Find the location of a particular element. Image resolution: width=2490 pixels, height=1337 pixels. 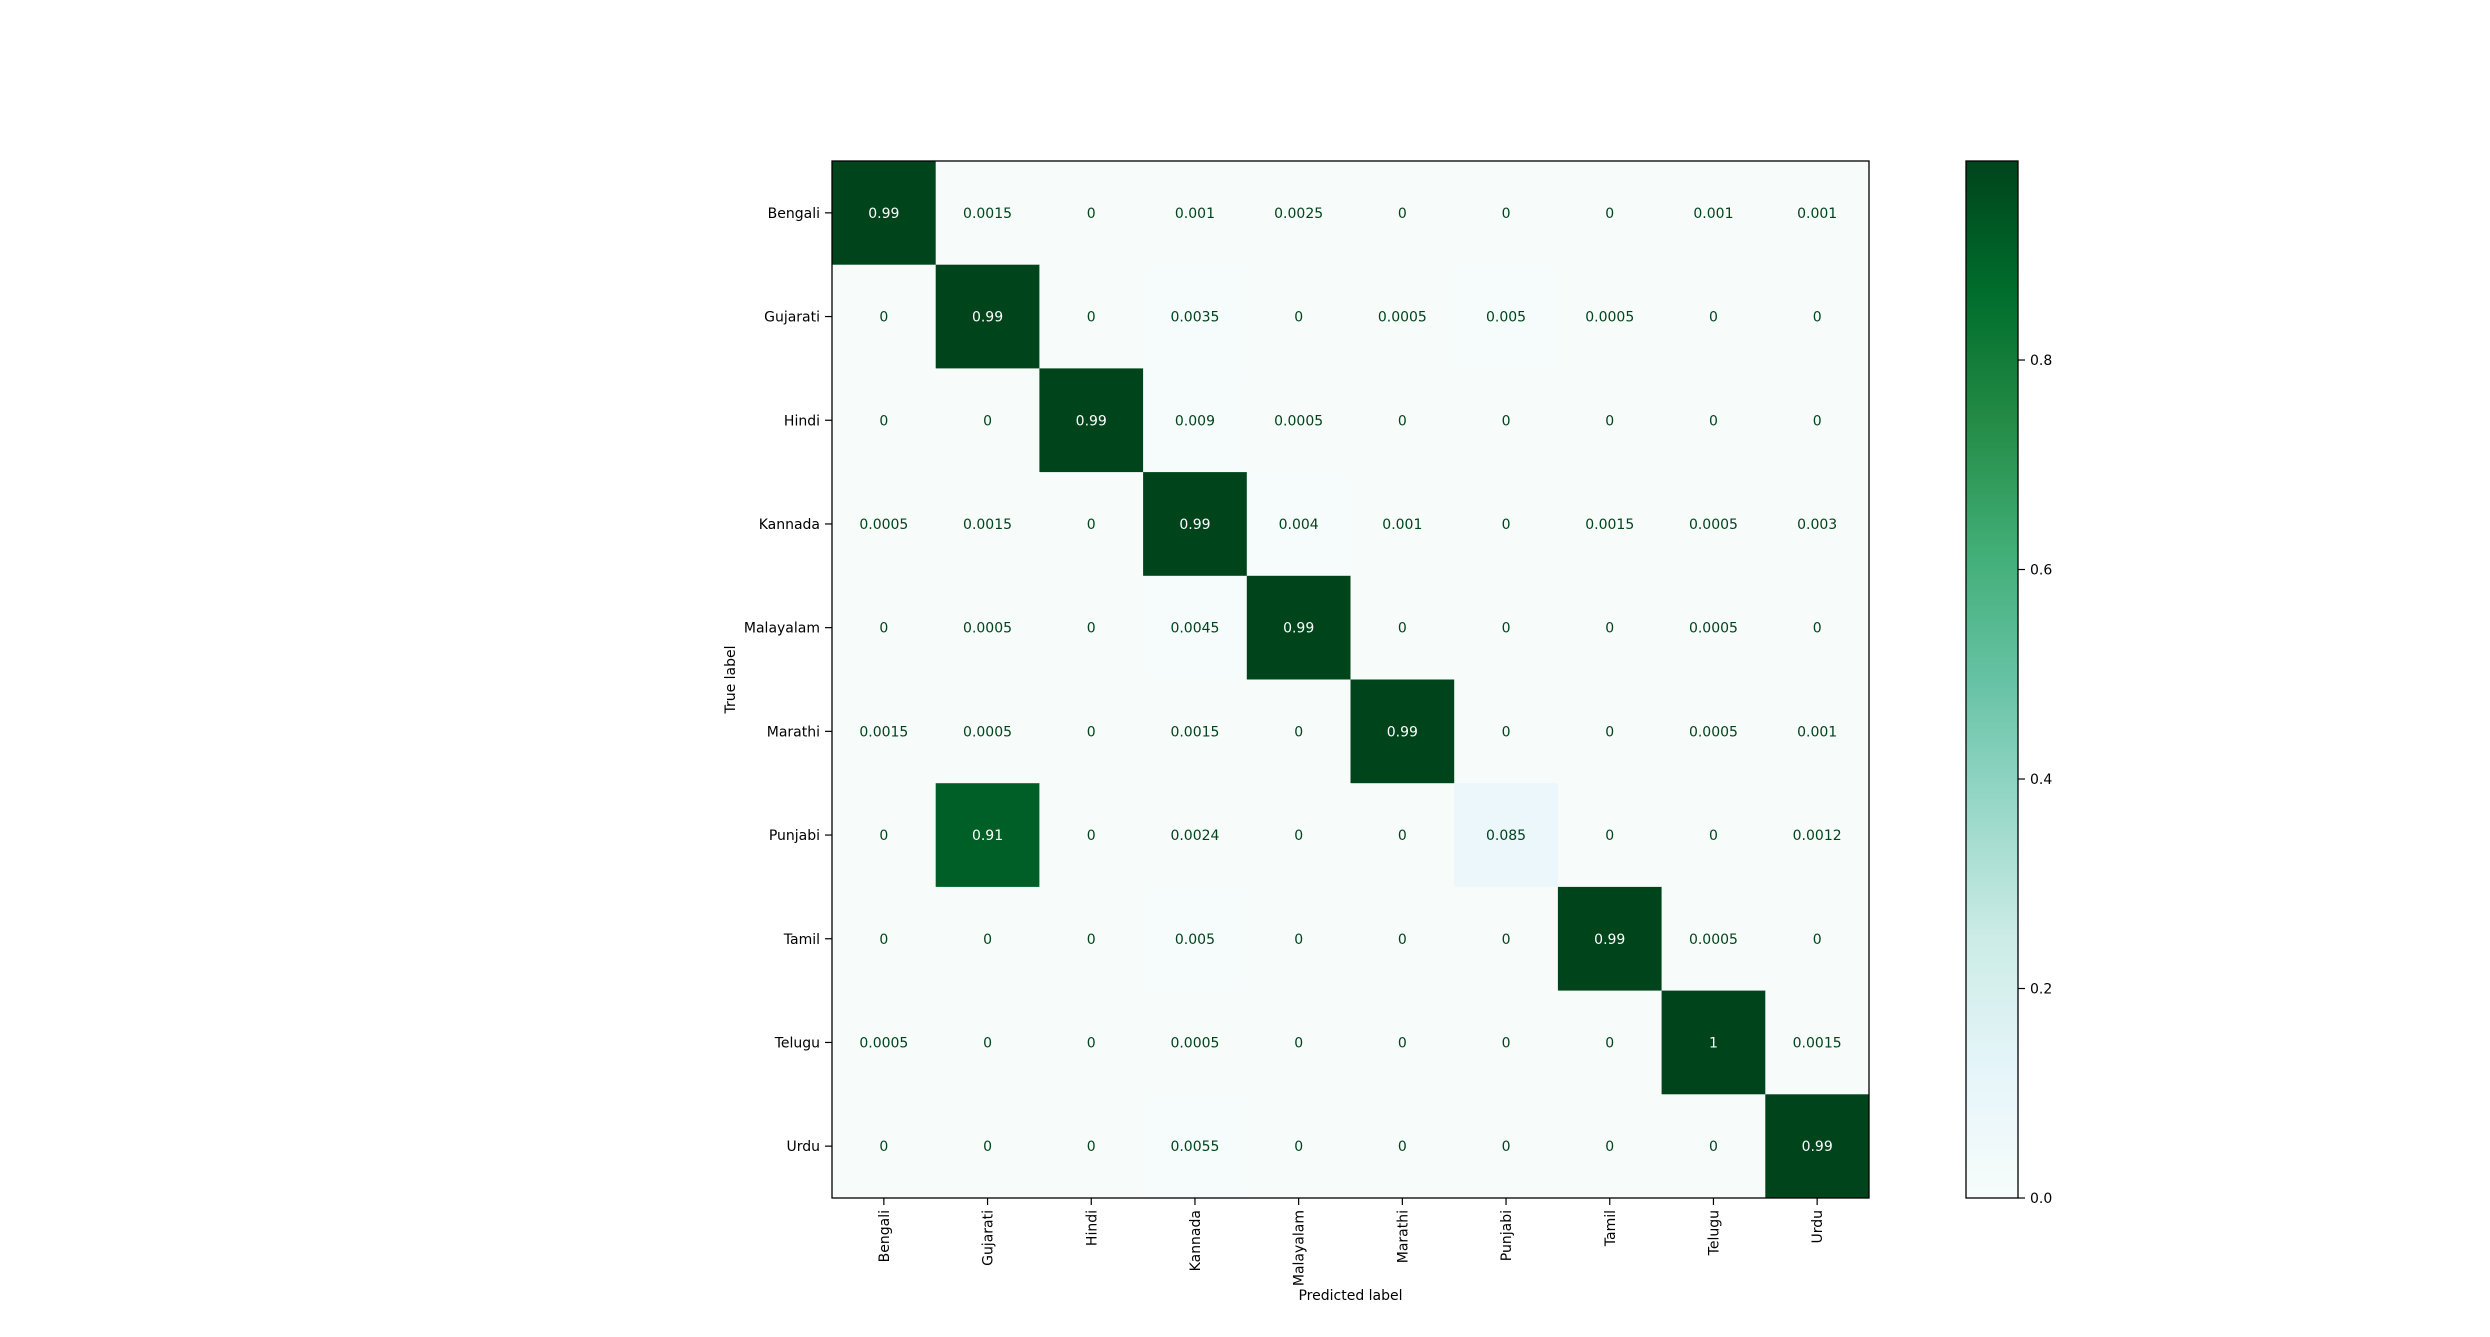

colorbar-tick-label: 0.4 is located at coordinates (2041, 780).